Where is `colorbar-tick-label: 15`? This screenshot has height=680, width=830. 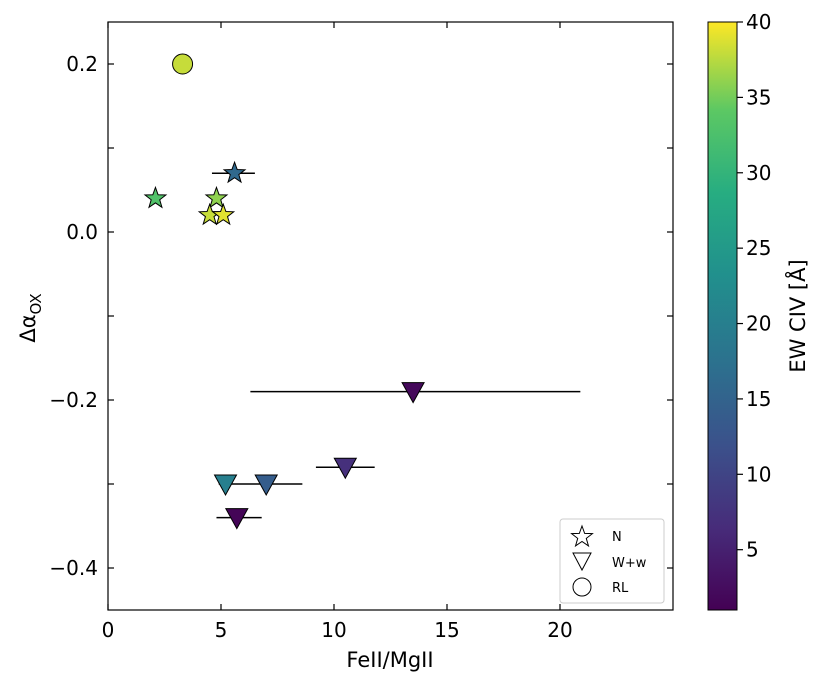
colorbar-tick-label: 15 is located at coordinates (758, 399).